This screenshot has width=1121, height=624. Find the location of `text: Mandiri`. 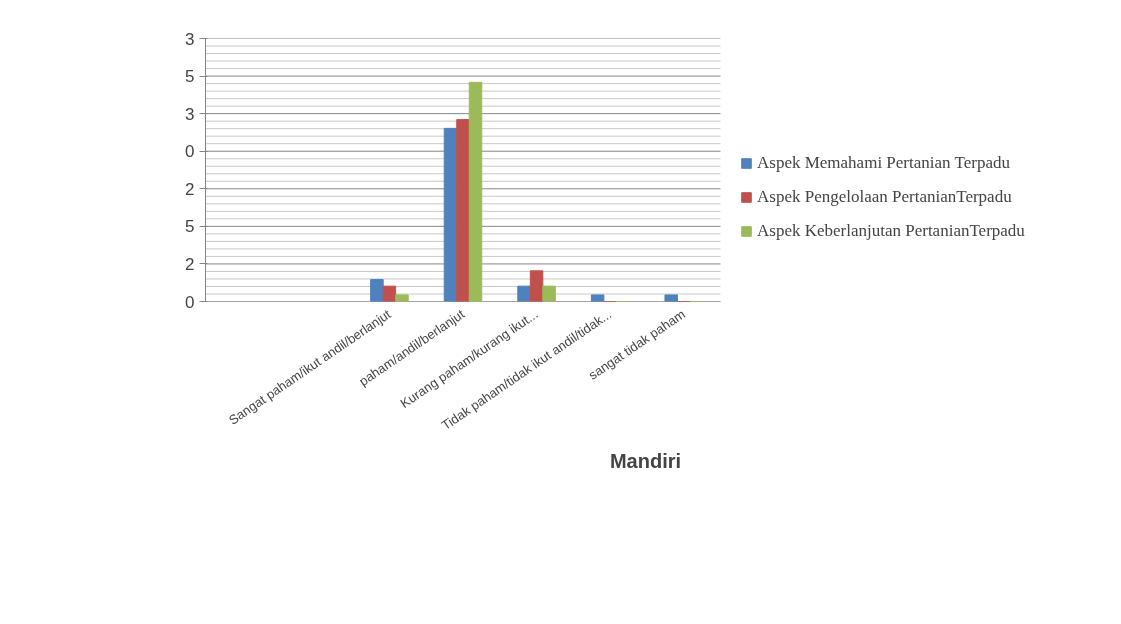

text: Mandiri is located at coordinates (645, 460).